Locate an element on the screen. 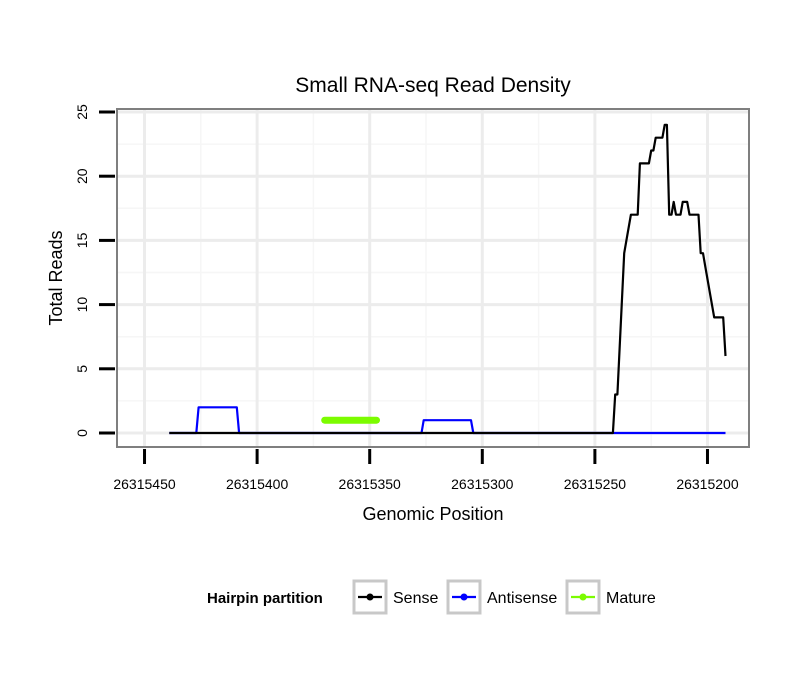 The image size is (810, 695). chart-title: Small RNA-seq Read Density is located at coordinates (433, 85).